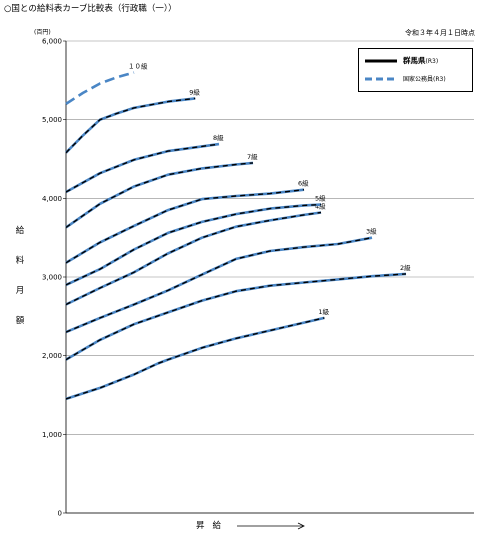 Image resolution: width=483 pixels, height=538 pixels. I want to click on arrow-right-icon, so click(271, 526).